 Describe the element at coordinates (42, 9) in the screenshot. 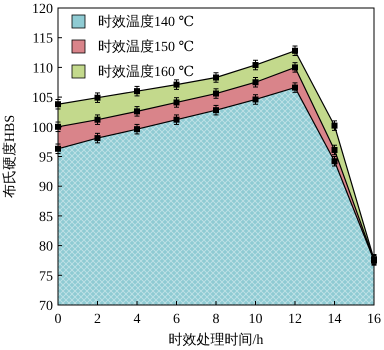

I see `y-tick-label: 120` at that location.